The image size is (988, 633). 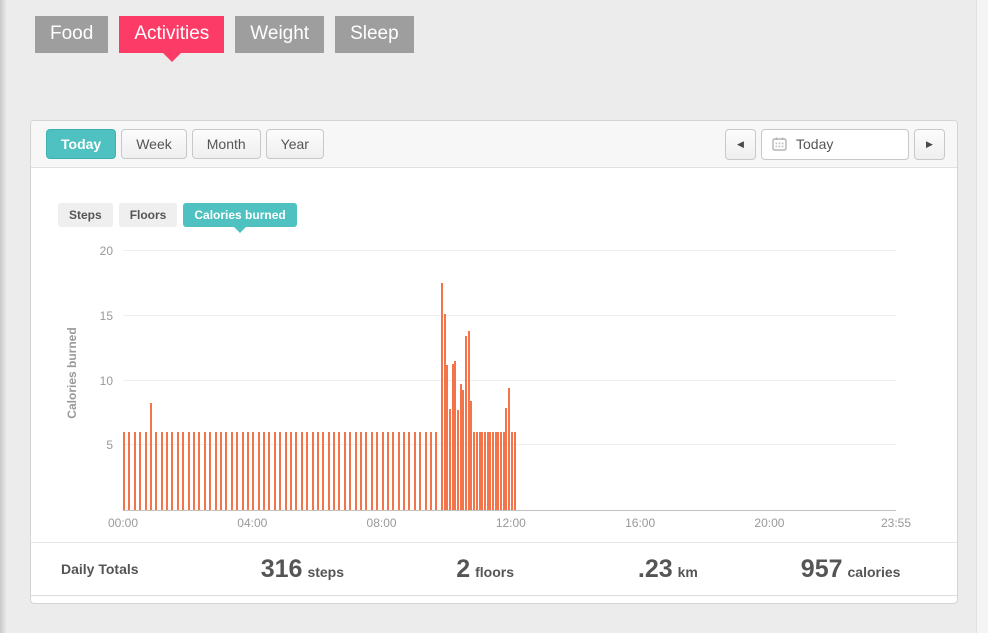 What do you see at coordinates (226, 144) in the screenshot?
I see `range-button-month: Month` at bounding box center [226, 144].